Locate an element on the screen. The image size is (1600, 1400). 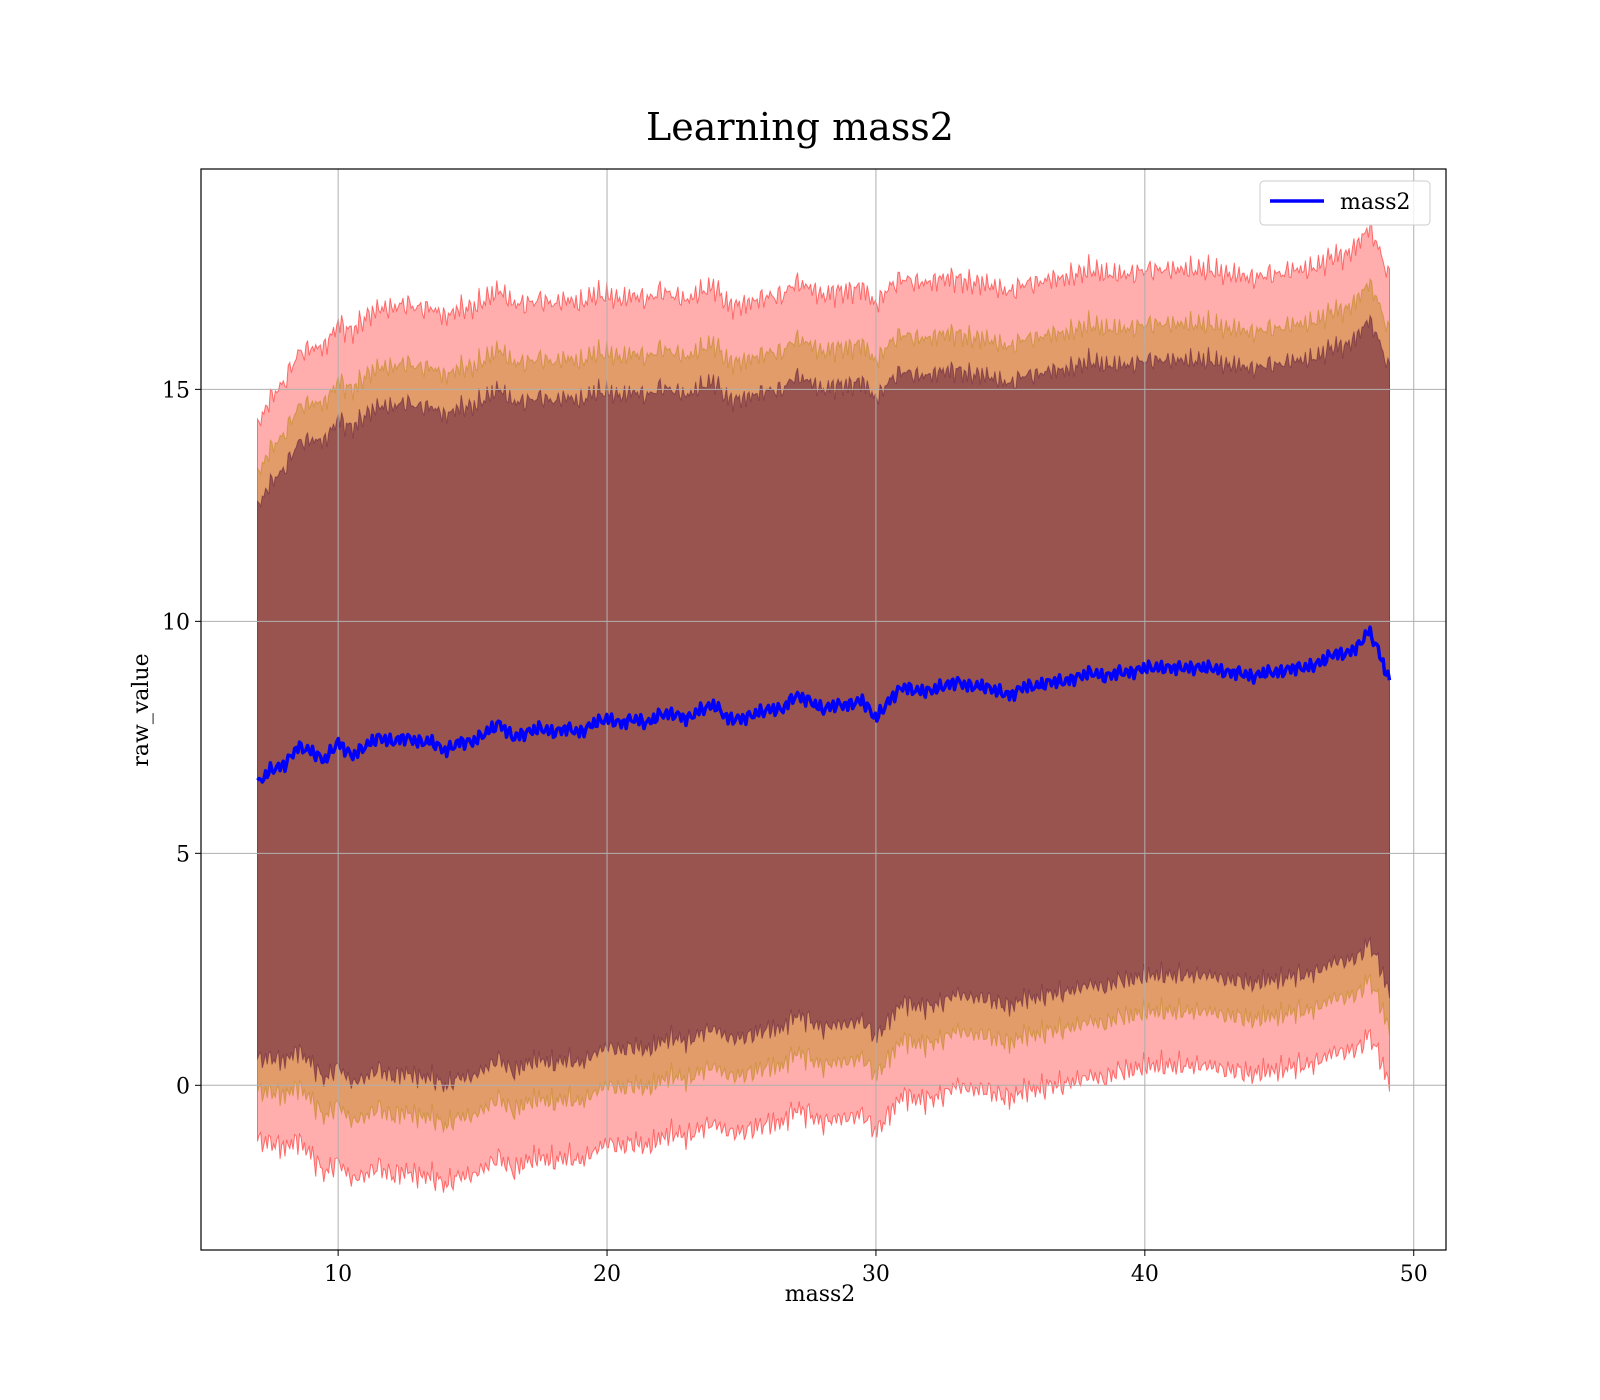
chart-title: Learning mass2 is located at coordinates (800, 127).